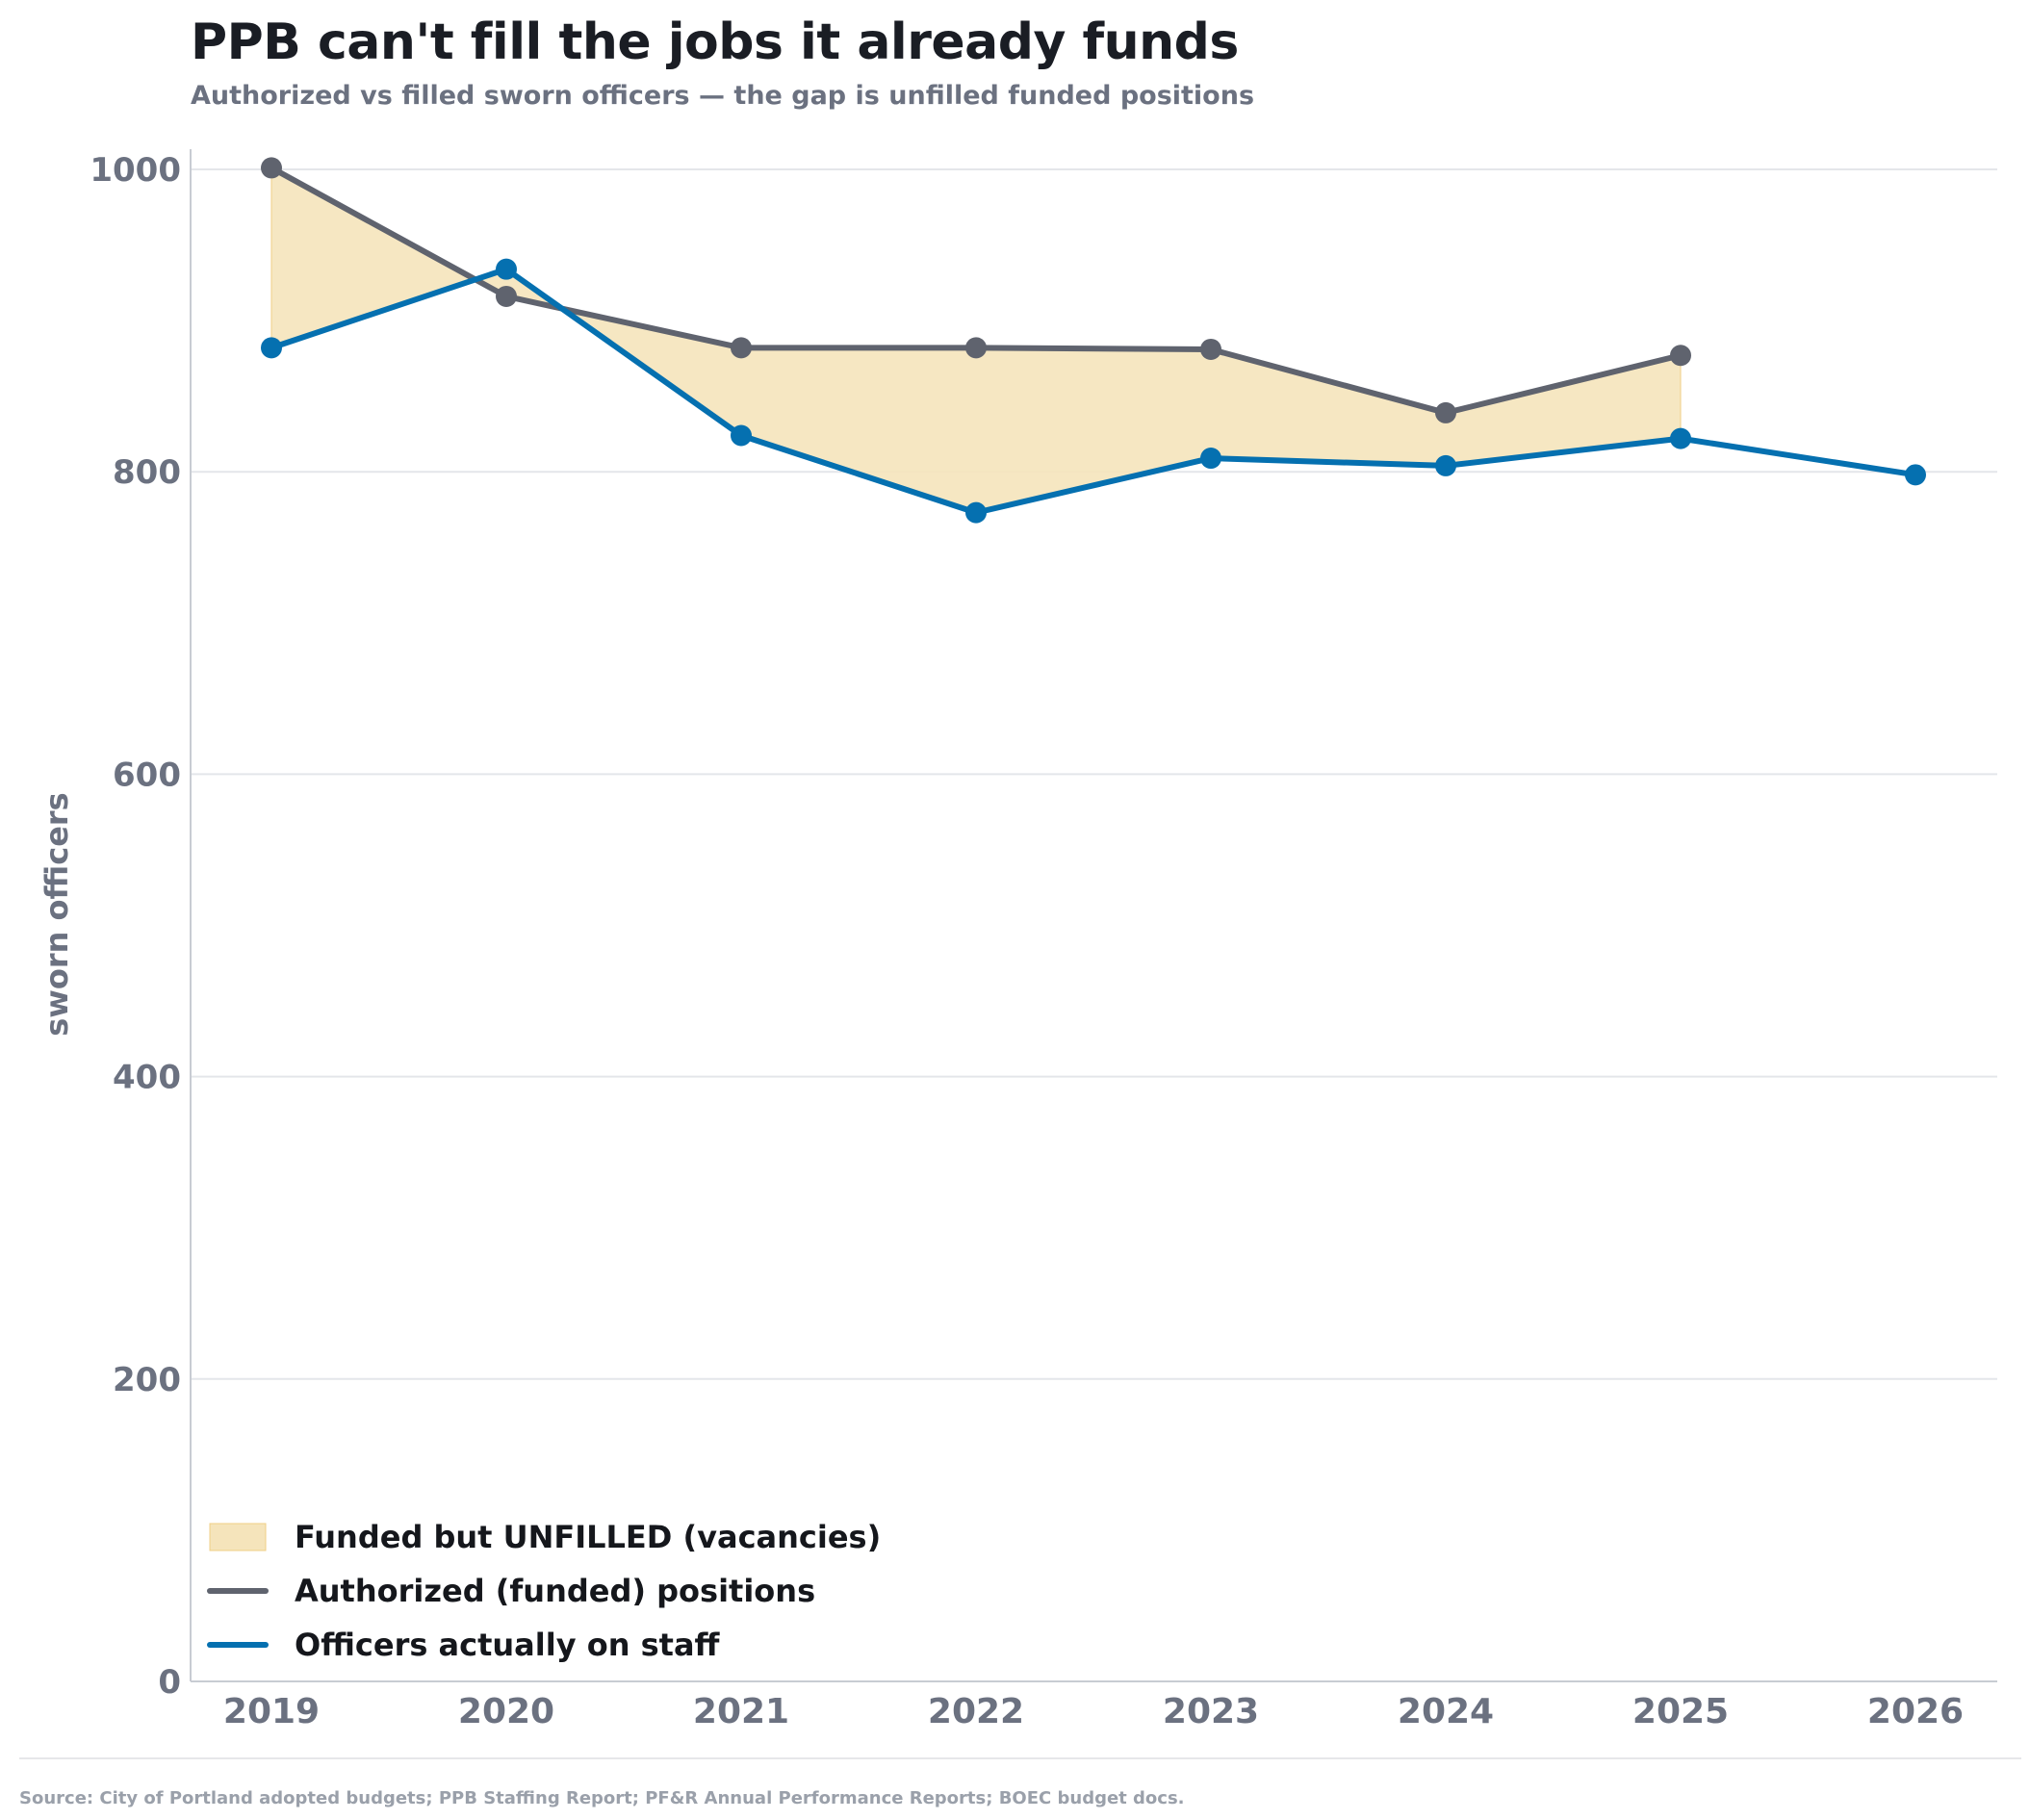 The image size is (2030, 1820). I want to click on authorized-point-2021, so click(741, 348).